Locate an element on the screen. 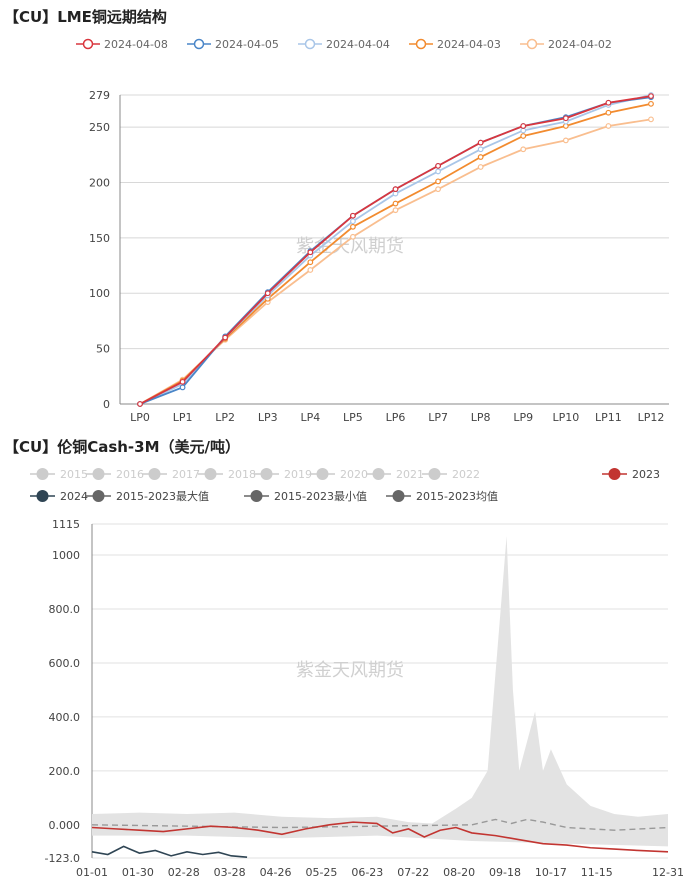 The width and height of the screenshot is (700, 885). x-tick-label: LP6 is located at coordinates (396, 417).